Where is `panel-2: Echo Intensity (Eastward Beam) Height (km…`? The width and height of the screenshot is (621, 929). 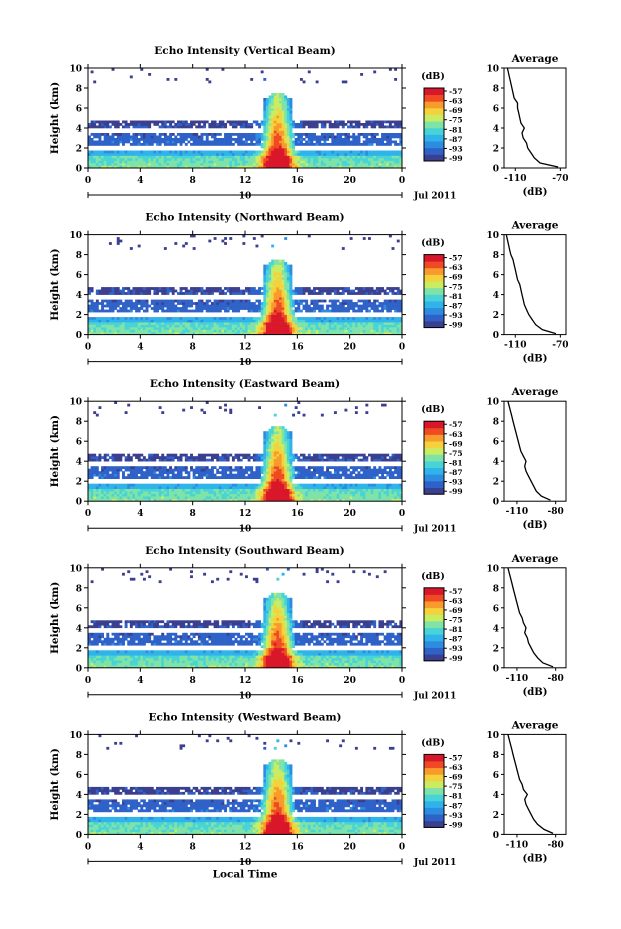
panel-2: Echo Intensity (Eastward Beam) Height (km… is located at coordinates (308, 456).